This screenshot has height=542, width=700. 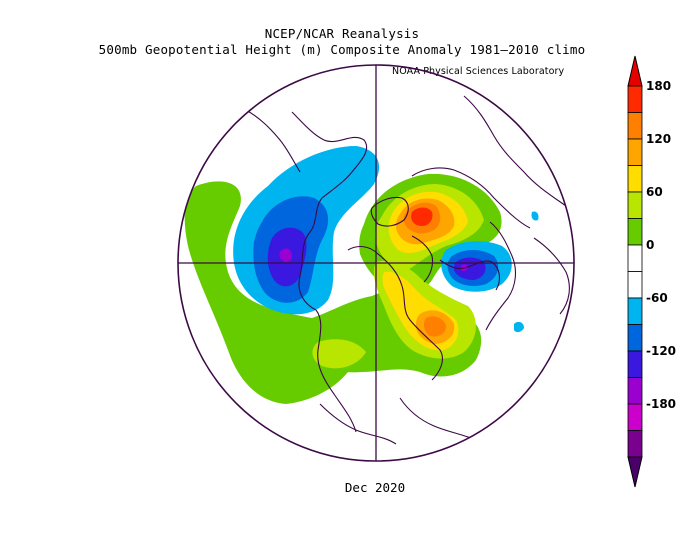 What do you see at coordinates (478, 71) in the screenshot?
I see `credit-label: NOAA Physical Sciences Laboratory` at bounding box center [478, 71].